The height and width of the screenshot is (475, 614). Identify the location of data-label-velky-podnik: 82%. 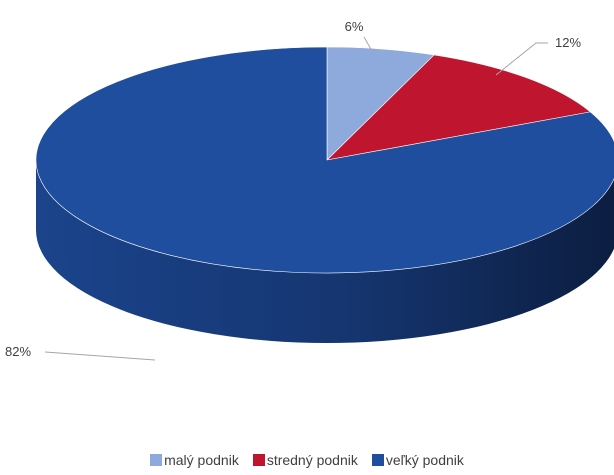
(18, 351).